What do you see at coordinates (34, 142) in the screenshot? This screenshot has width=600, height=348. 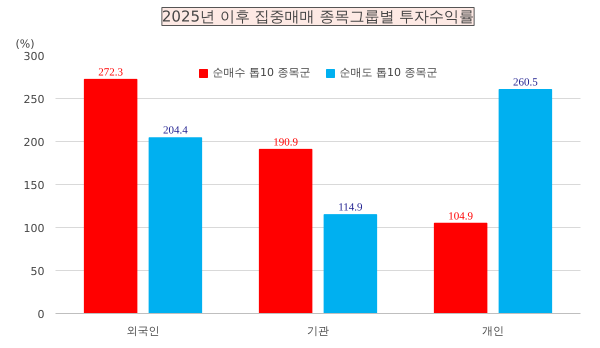 I see `y-tick-label: 200` at bounding box center [34, 142].